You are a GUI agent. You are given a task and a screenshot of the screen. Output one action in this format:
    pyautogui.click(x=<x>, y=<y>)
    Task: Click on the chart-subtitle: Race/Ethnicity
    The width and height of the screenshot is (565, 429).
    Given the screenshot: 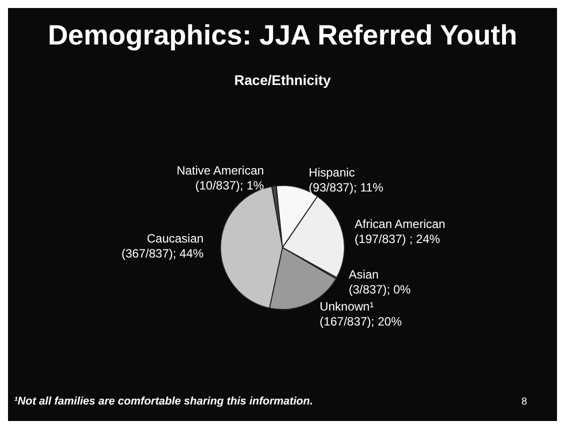 What is the action you would take?
    pyautogui.click(x=282, y=80)
    